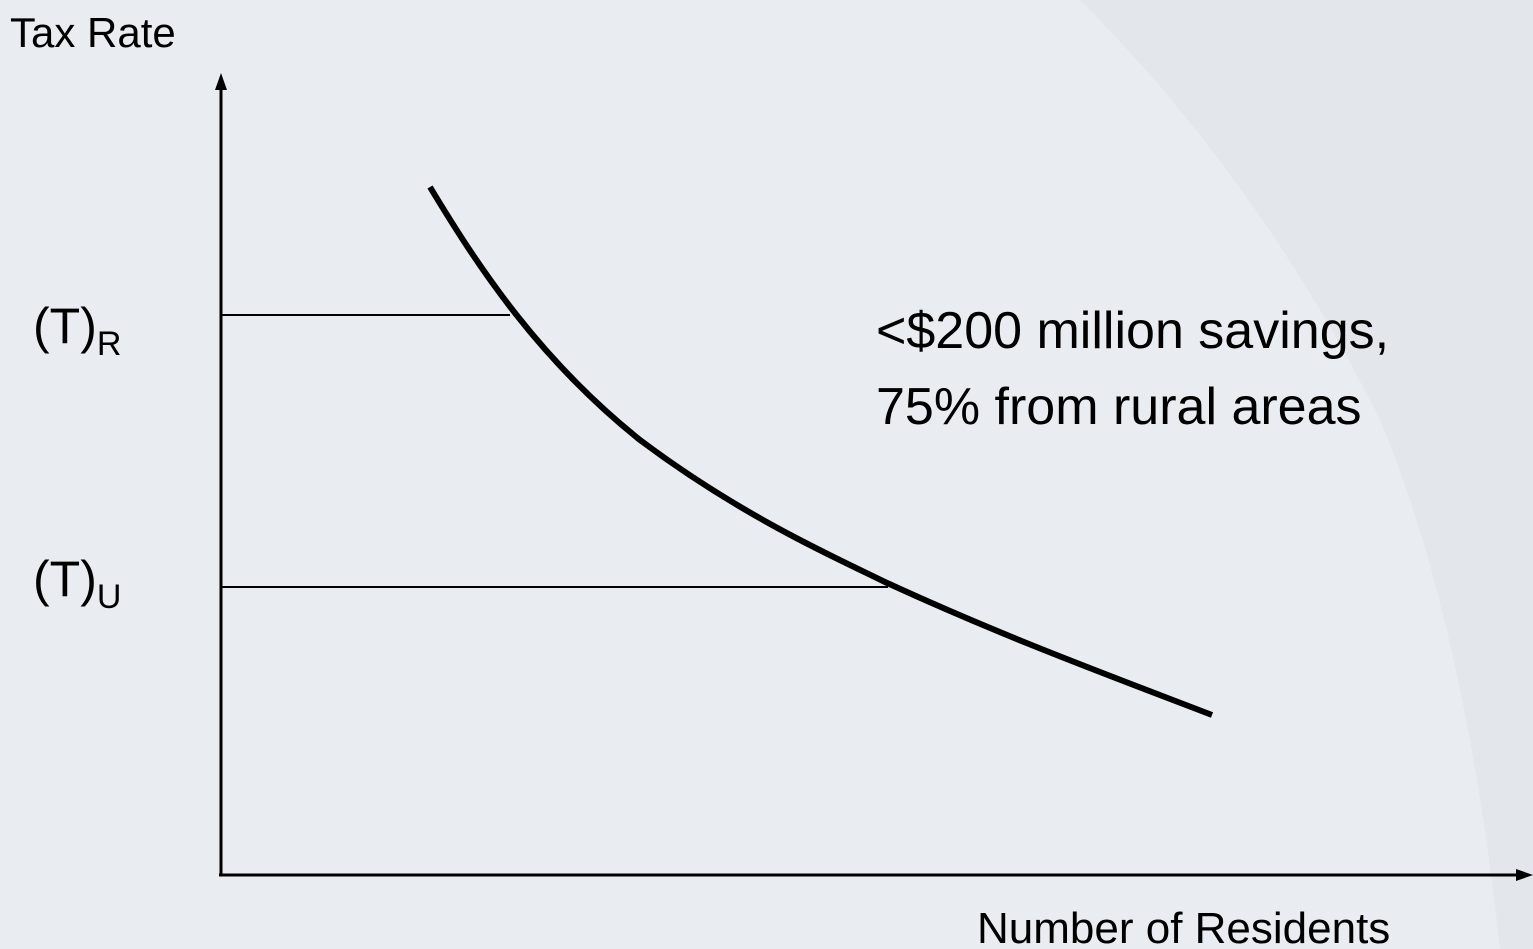  I want to click on level-label: (T)U, so click(77, 583).